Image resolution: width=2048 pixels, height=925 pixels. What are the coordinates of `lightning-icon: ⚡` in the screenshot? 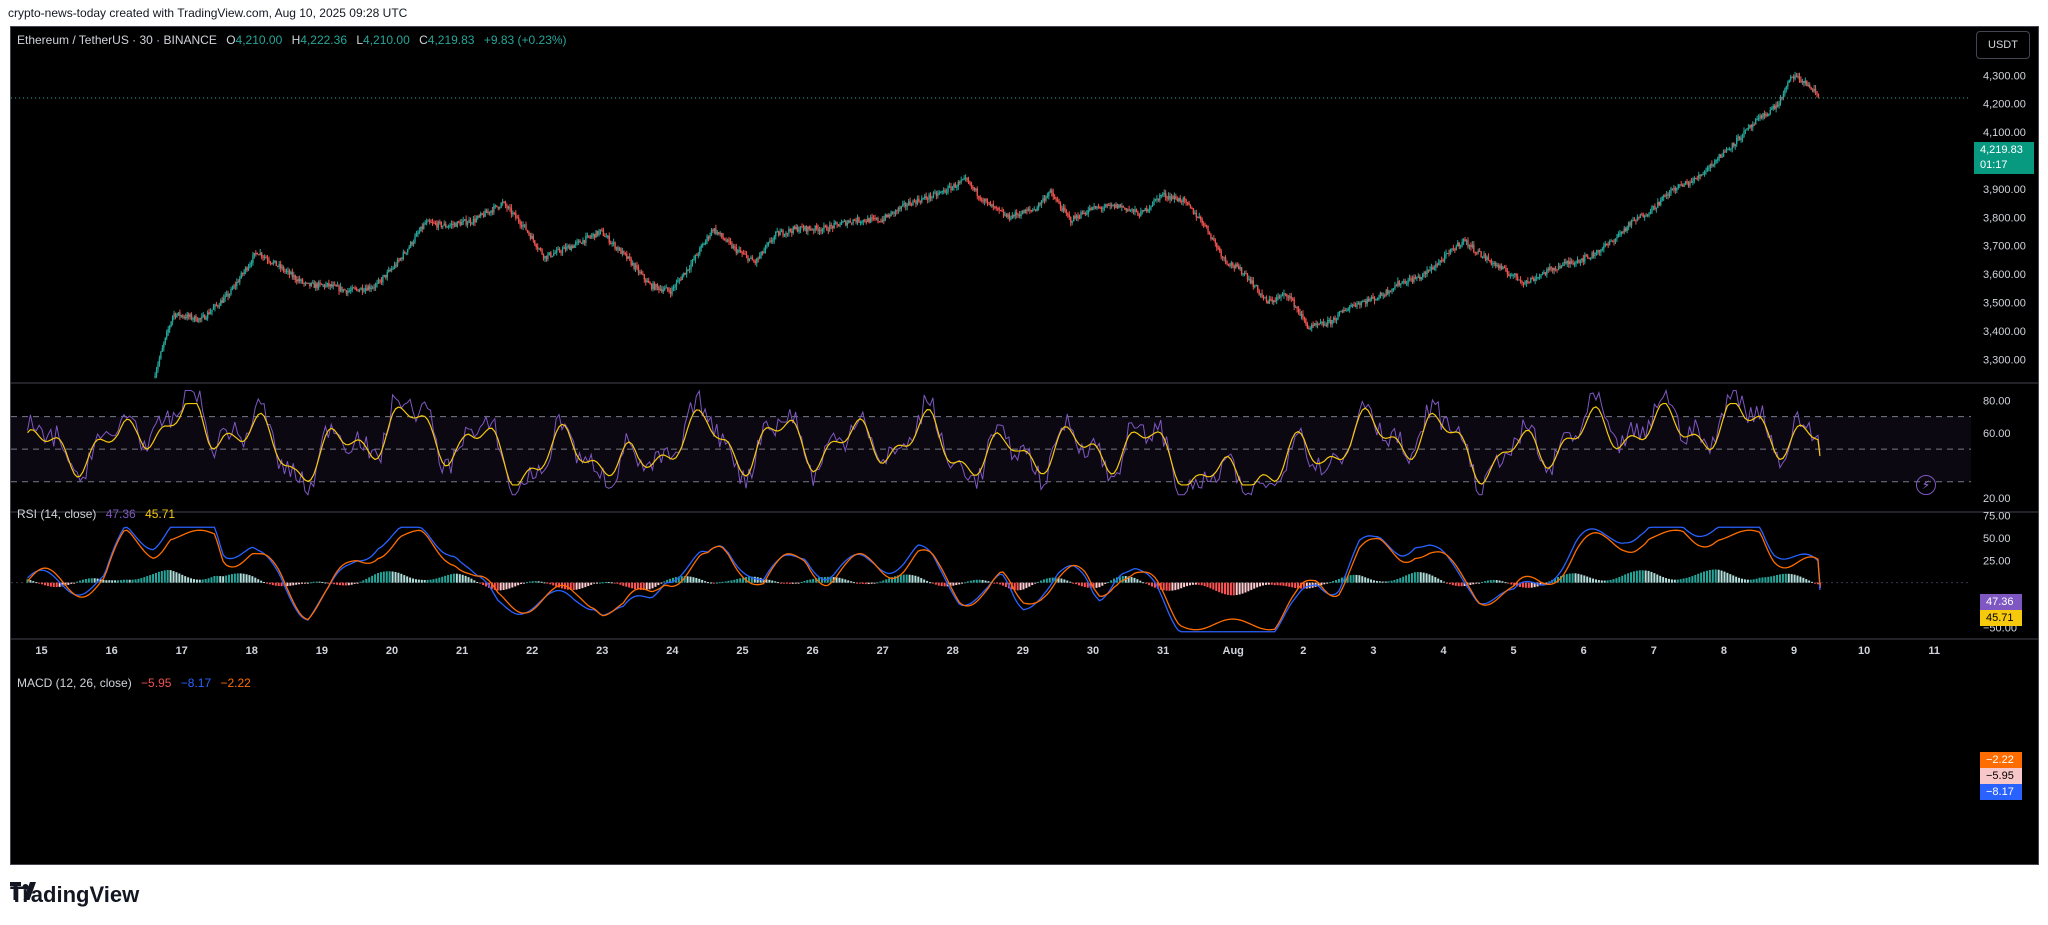 It's located at (1926, 485).